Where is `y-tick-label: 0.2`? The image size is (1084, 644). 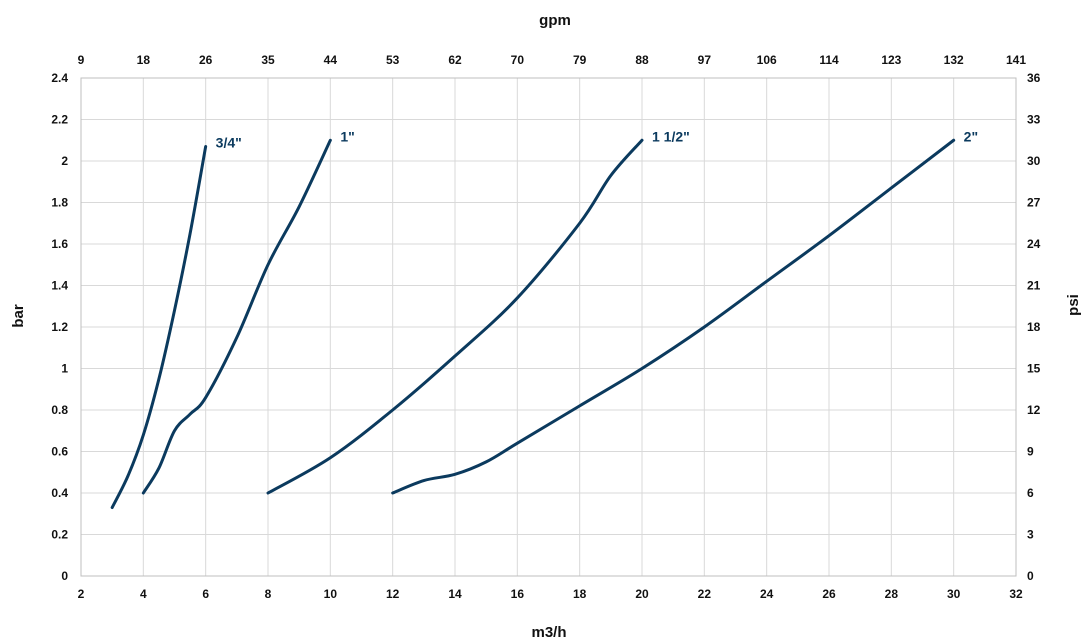
y-tick-label: 0.2 is located at coordinates (59, 535).